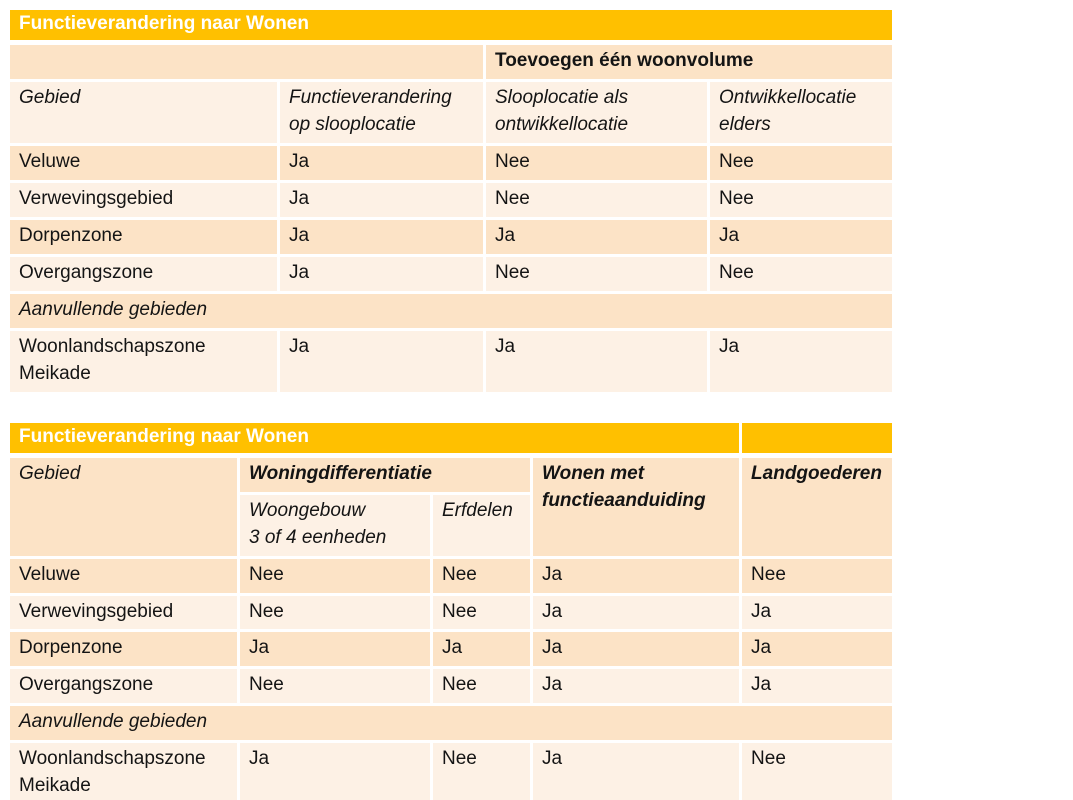  I want to click on table1-title-row: Functieverandering naar Wonen, so click(451, 26).